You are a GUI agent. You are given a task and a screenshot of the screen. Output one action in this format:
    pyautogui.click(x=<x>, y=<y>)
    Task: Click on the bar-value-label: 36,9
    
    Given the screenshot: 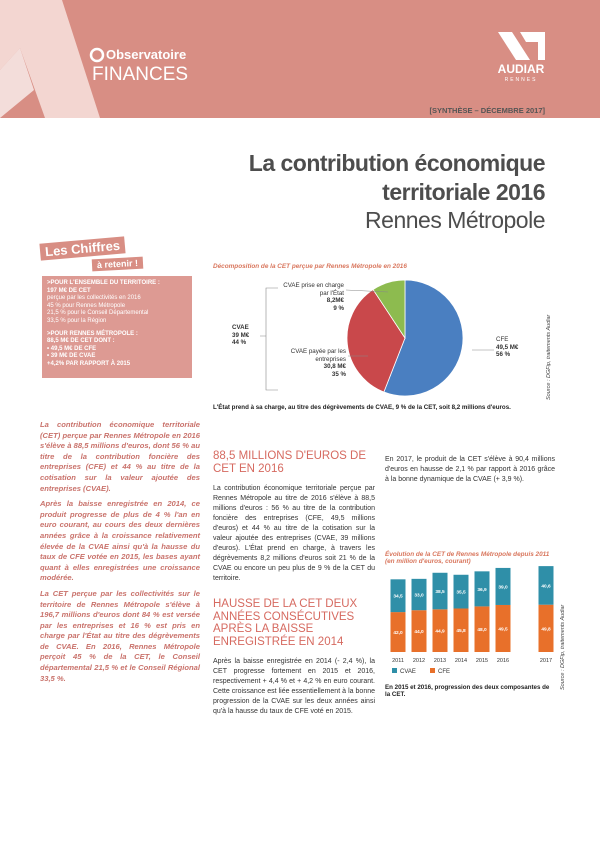 What is the action you would take?
    pyautogui.click(x=482, y=590)
    